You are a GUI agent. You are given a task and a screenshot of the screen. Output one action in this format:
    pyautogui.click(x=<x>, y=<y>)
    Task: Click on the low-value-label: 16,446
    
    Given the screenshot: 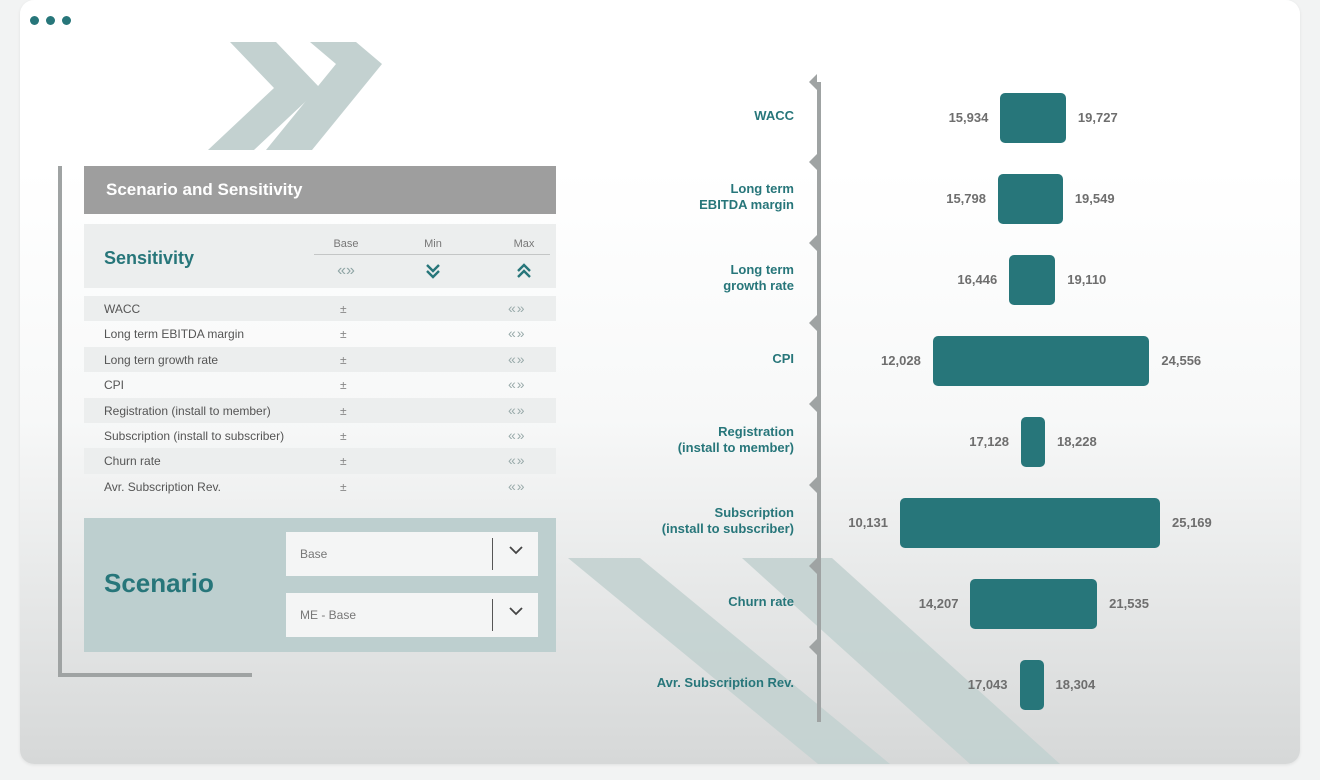 What is the action you would take?
    pyautogui.click(x=977, y=279)
    